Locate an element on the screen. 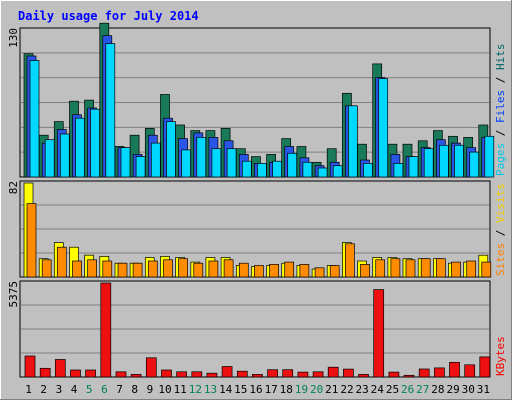 This screenshot has height=400, width=512. x-tick-label: 18 is located at coordinates (286, 389).